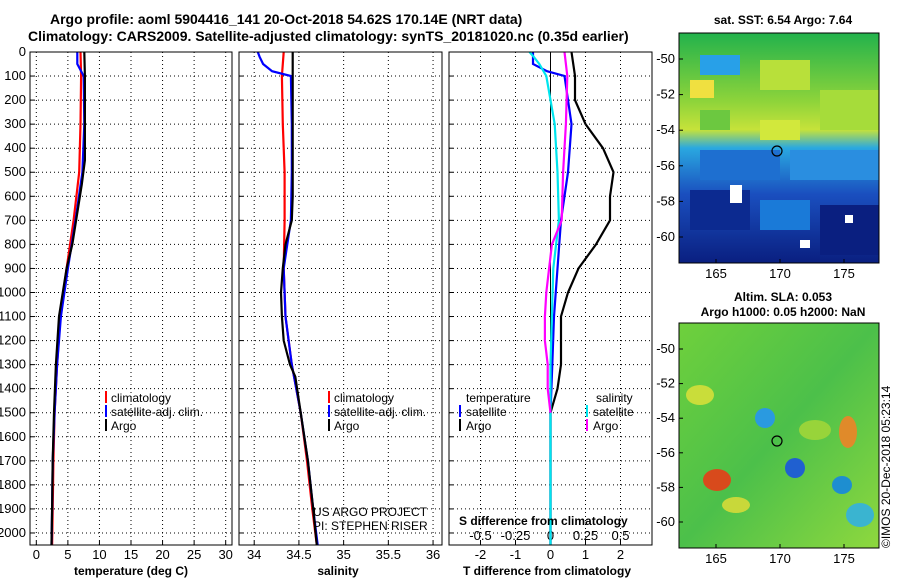  I want to click on credit-pi: PI: STEPHEN RISER, so click(370, 526).